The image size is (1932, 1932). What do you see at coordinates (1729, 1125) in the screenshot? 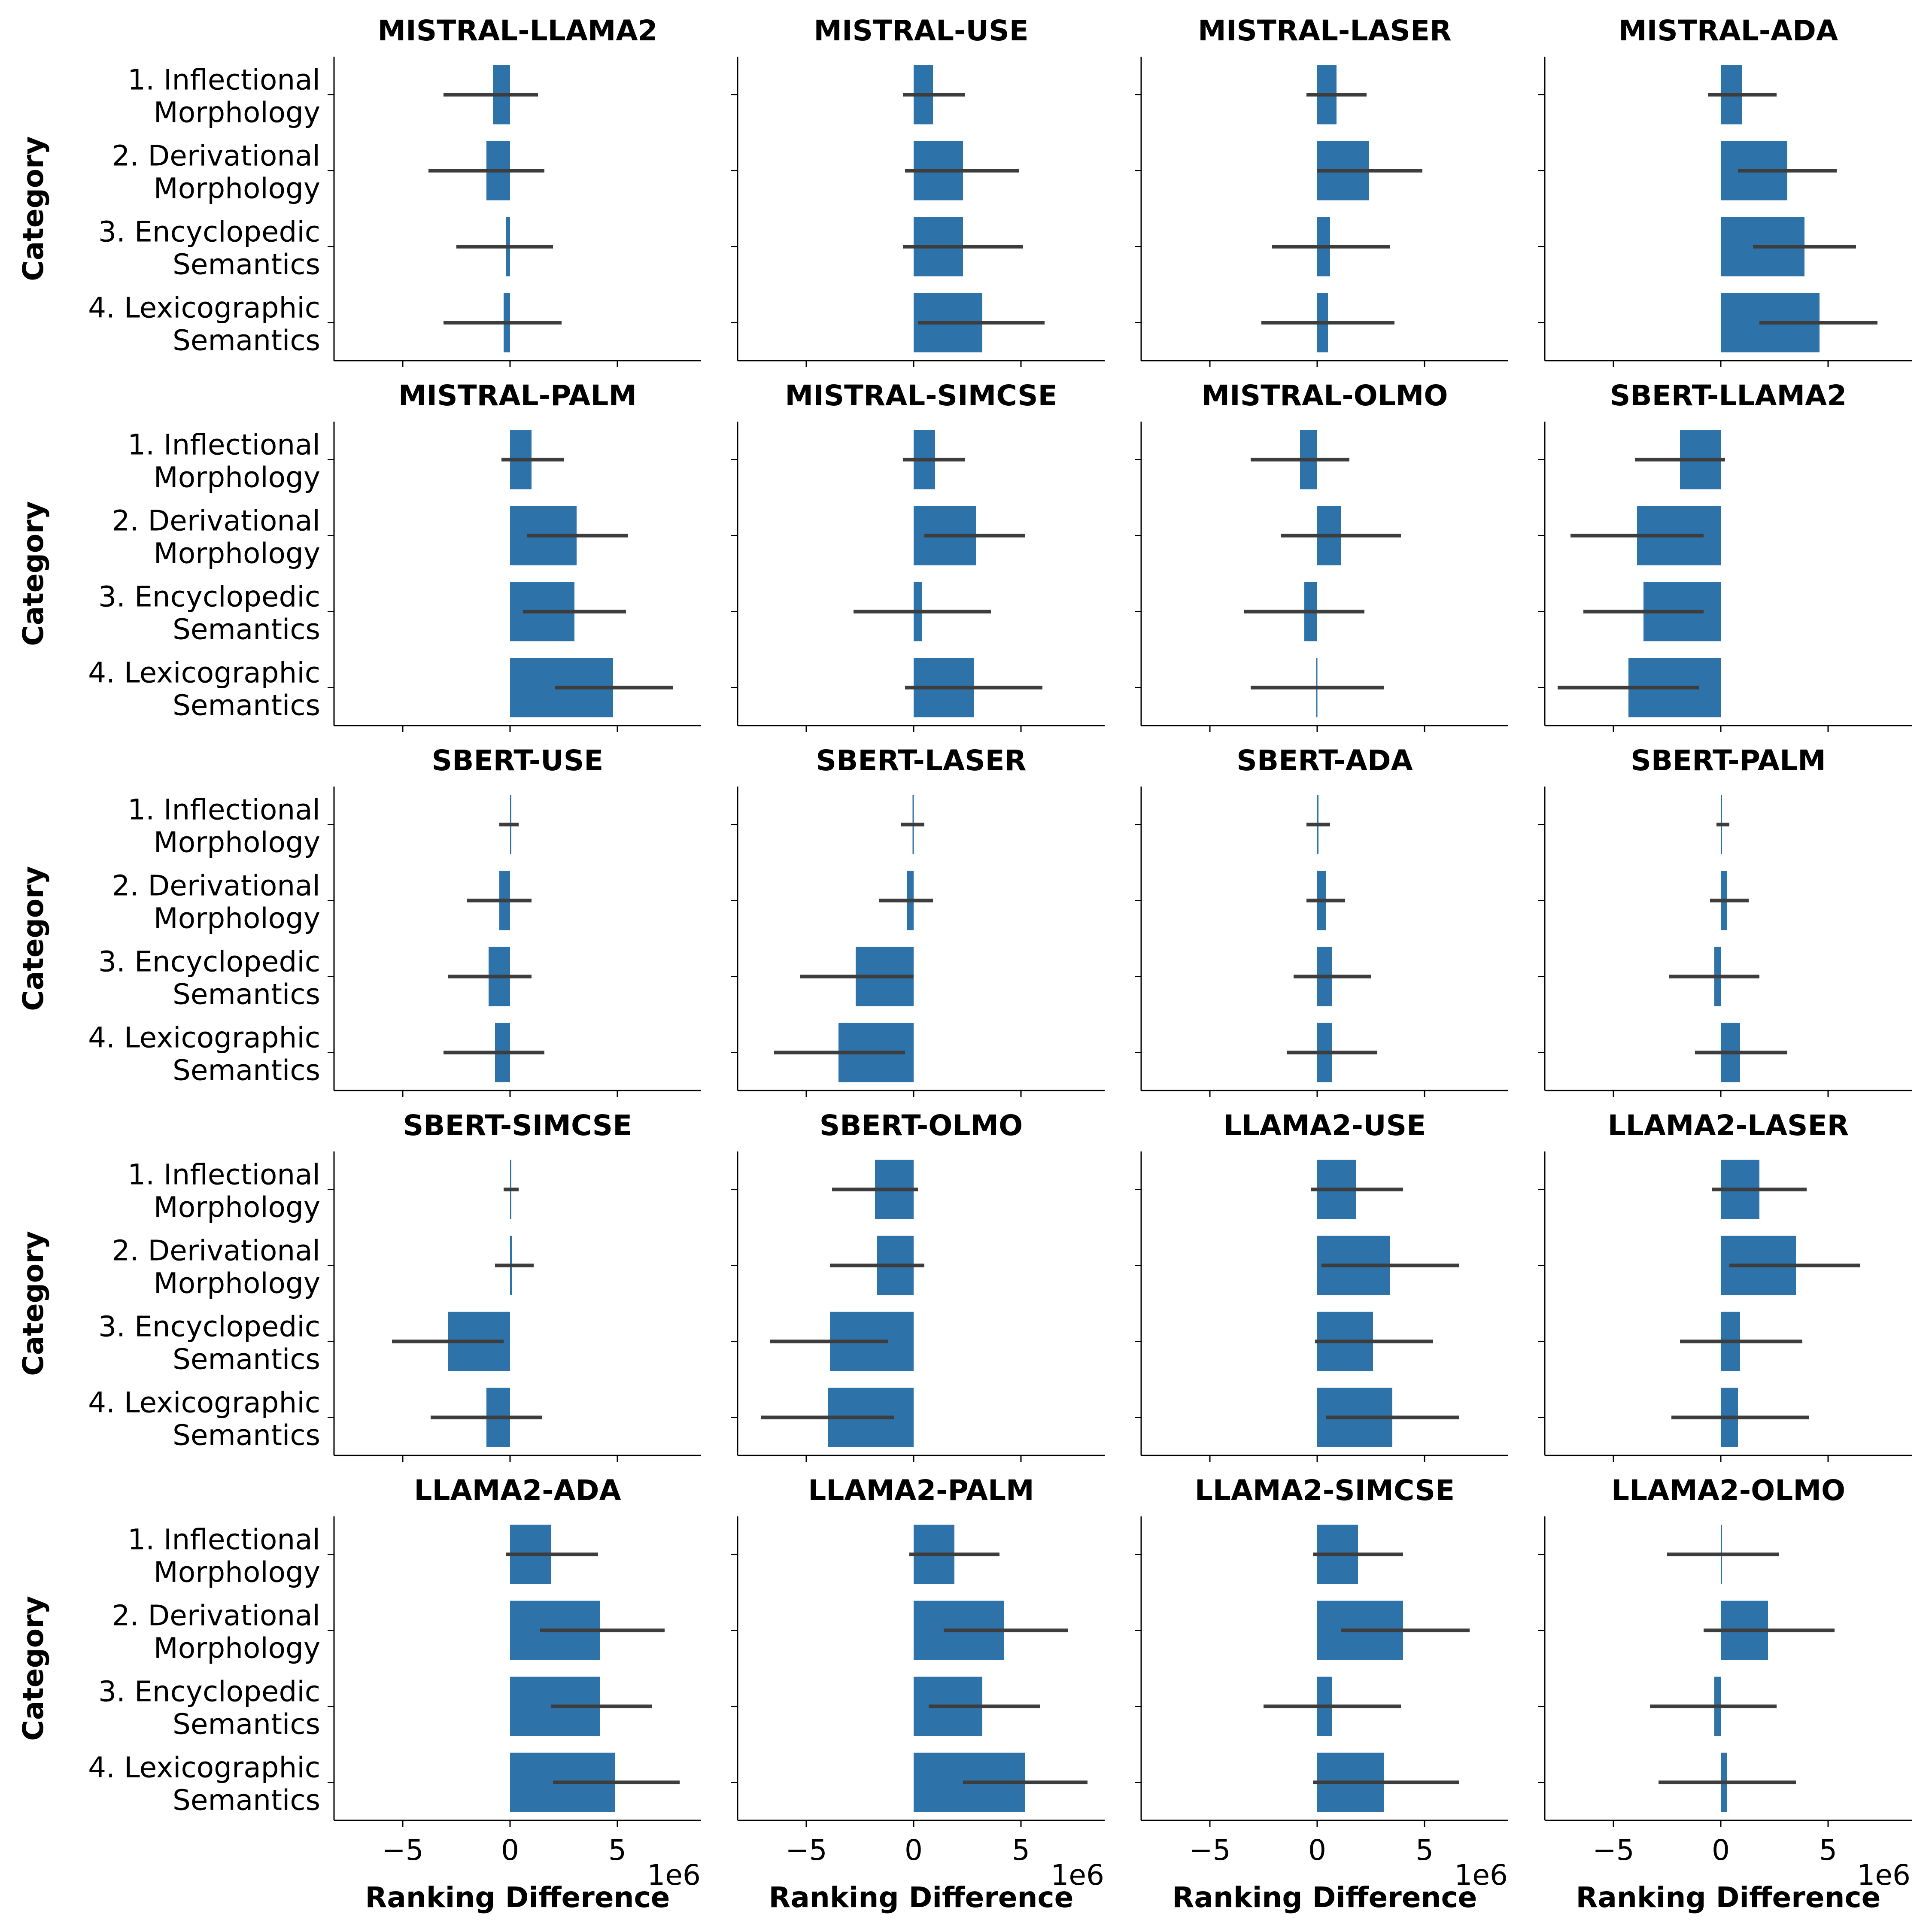
I see `panel-title: LLAMA2-LASER` at bounding box center [1729, 1125].